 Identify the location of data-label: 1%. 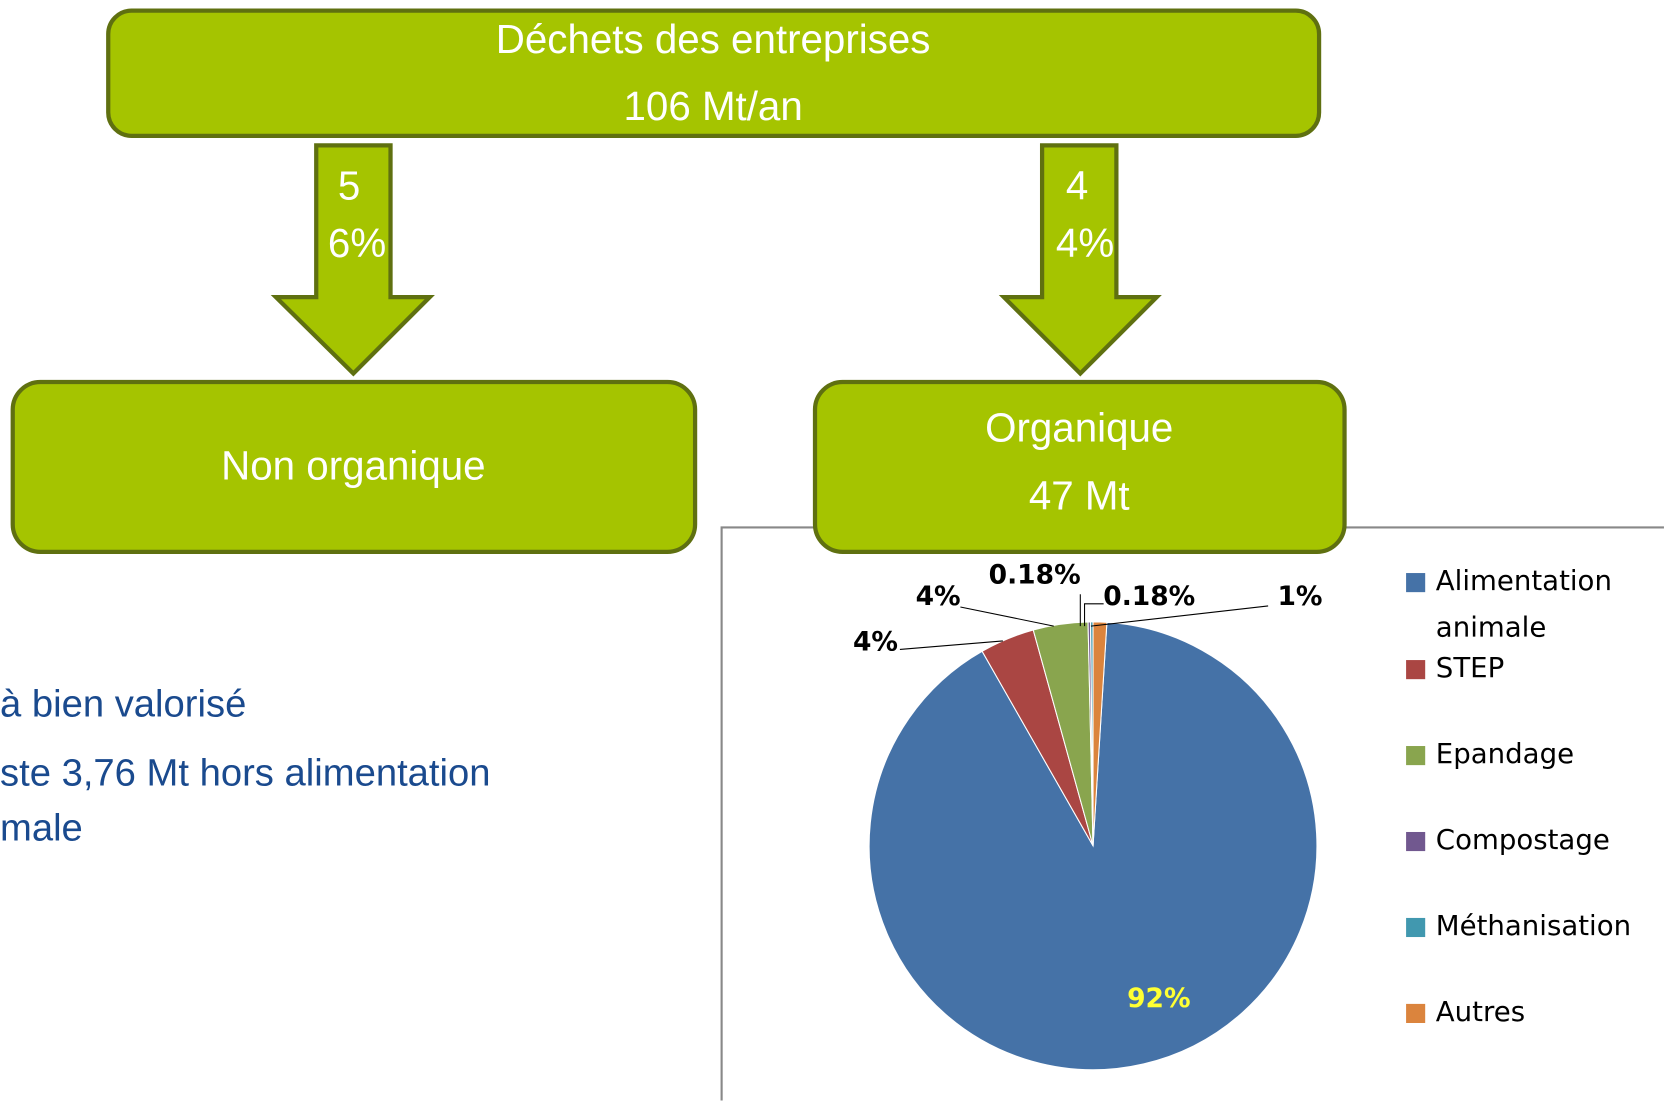
(1299, 596).